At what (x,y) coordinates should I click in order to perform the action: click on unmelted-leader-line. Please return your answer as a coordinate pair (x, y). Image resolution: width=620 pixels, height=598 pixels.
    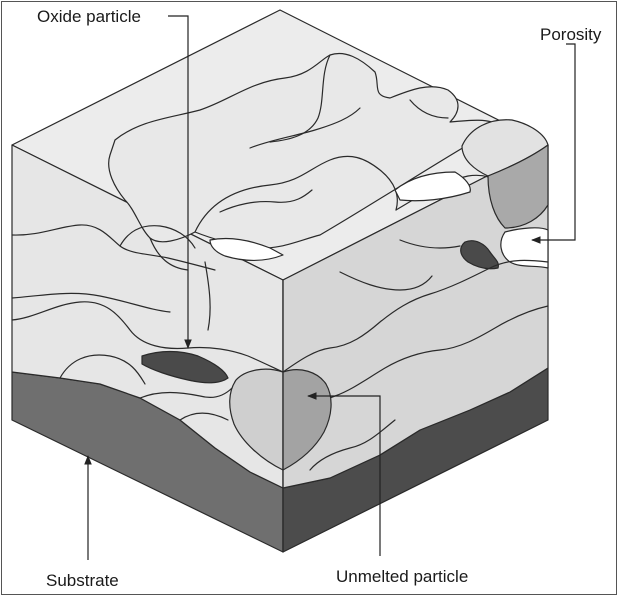
    Looking at the image, I should click on (344, 474).